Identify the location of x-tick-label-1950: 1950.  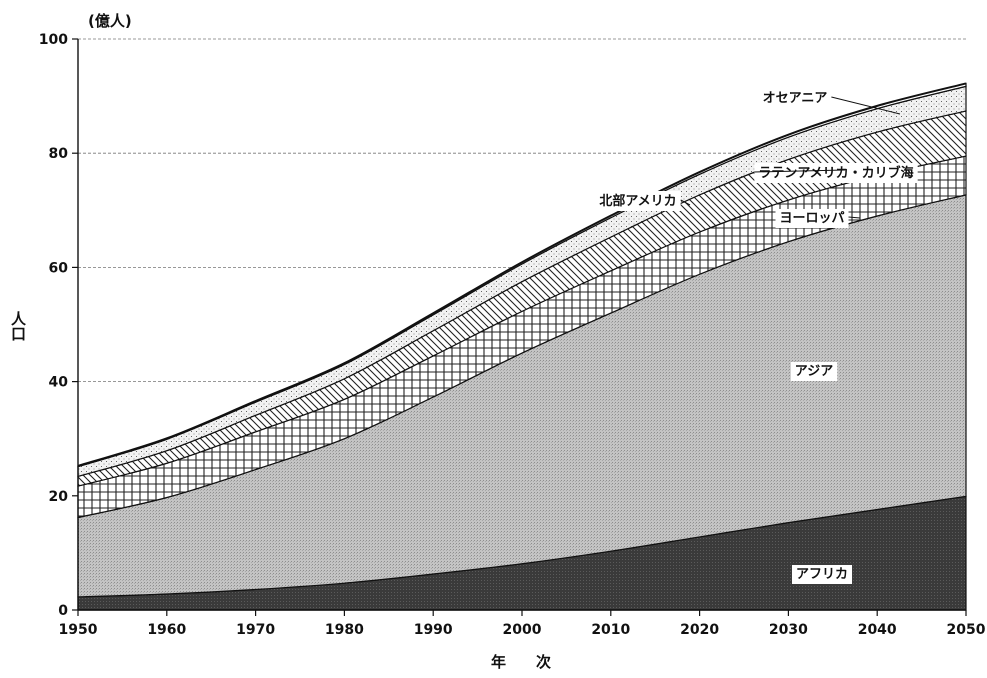
(78, 630).